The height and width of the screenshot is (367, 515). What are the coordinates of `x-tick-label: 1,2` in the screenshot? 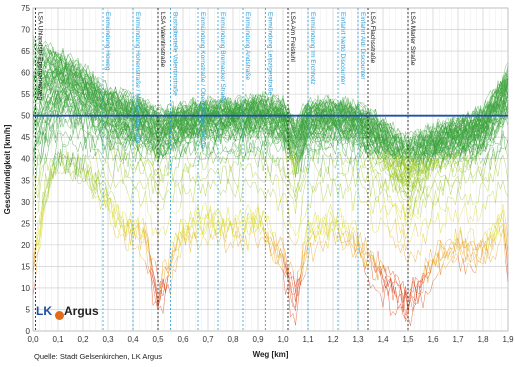 It's located at (333, 339).